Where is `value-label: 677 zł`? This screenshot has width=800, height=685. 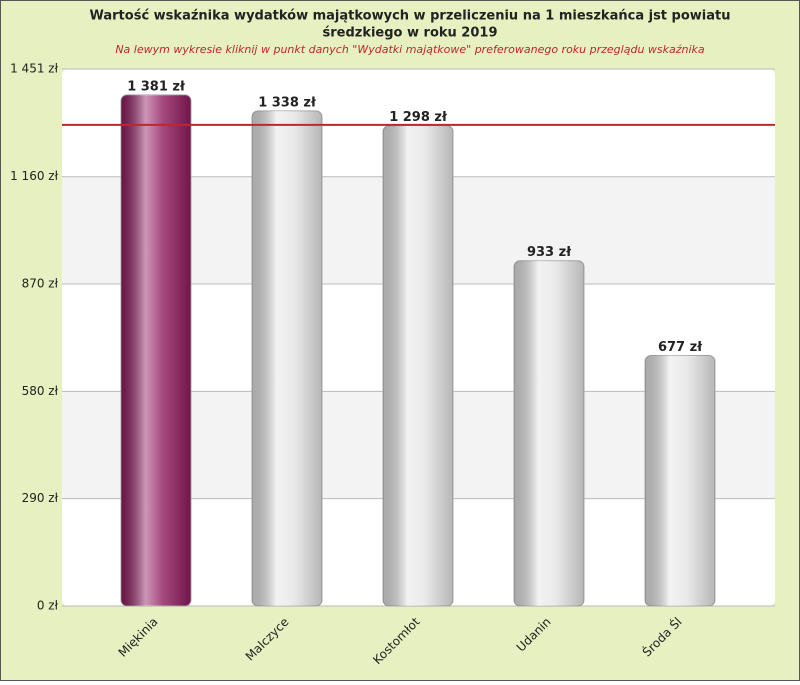 value-label: 677 zł is located at coordinates (680, 347).